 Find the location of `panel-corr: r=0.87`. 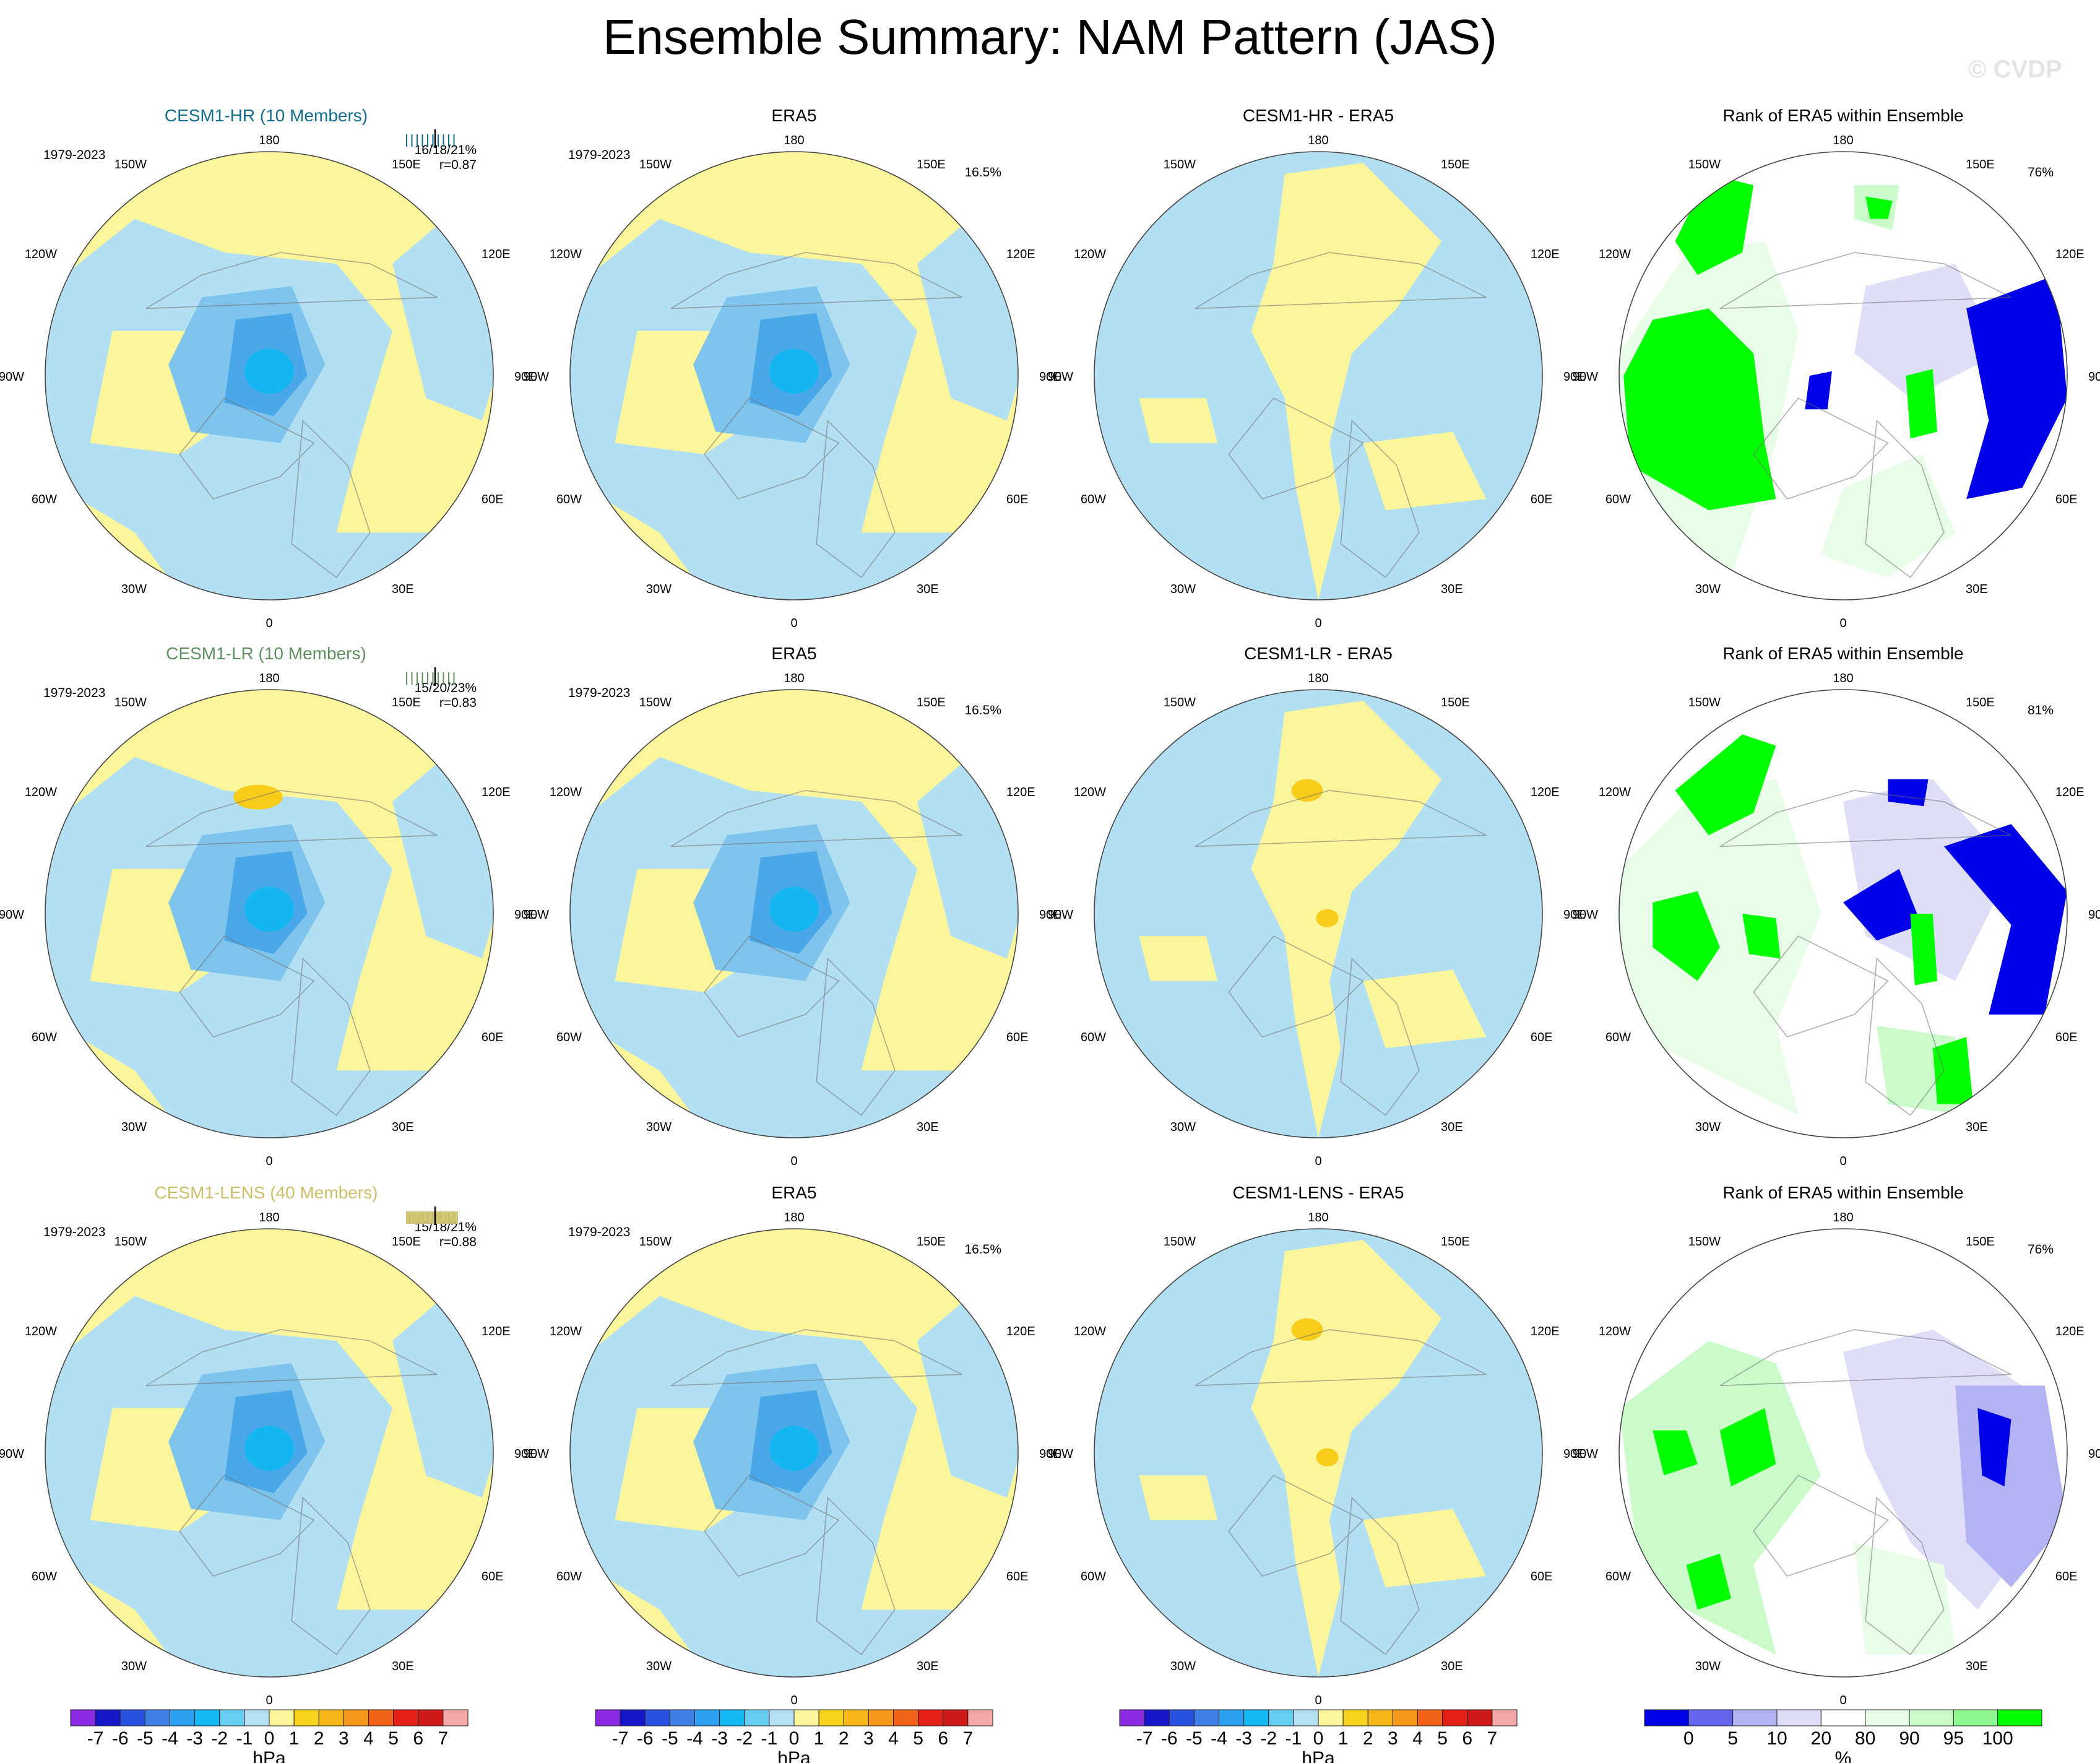

panel-corr: r=0.87 is located at coordinates (458, 165).